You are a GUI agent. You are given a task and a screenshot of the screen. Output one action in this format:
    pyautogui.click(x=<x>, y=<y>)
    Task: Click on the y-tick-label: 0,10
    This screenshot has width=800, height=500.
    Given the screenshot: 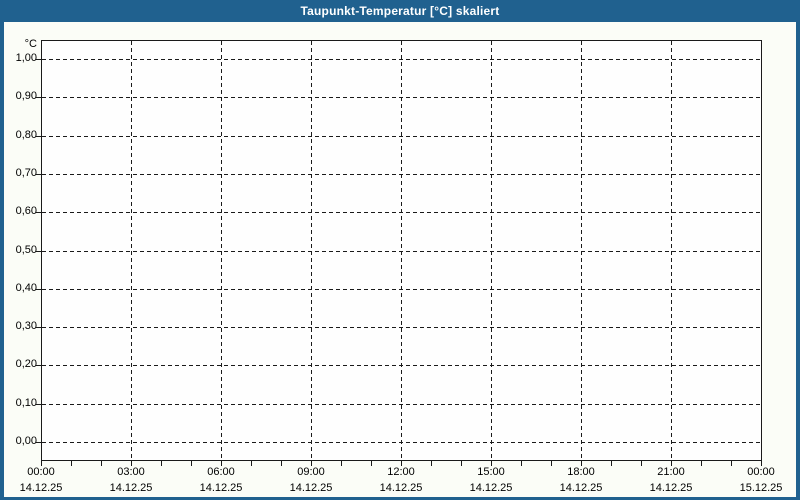 What is the action you would take?
    pyautogui.click(x=26, y=403)
    